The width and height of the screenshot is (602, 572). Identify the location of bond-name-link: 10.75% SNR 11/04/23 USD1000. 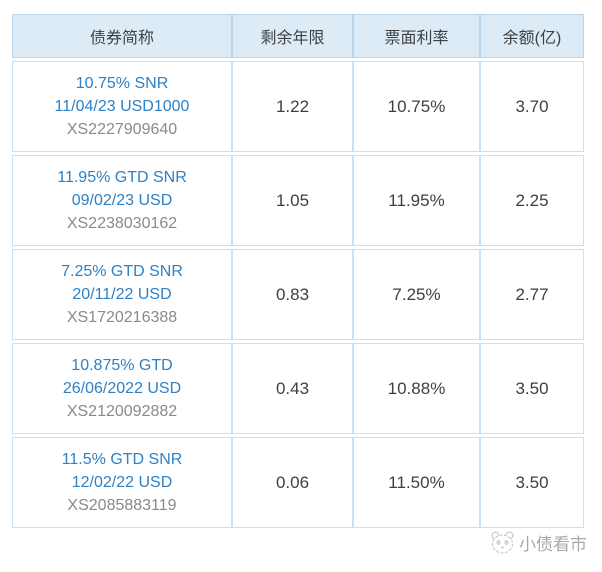
(122, 95).